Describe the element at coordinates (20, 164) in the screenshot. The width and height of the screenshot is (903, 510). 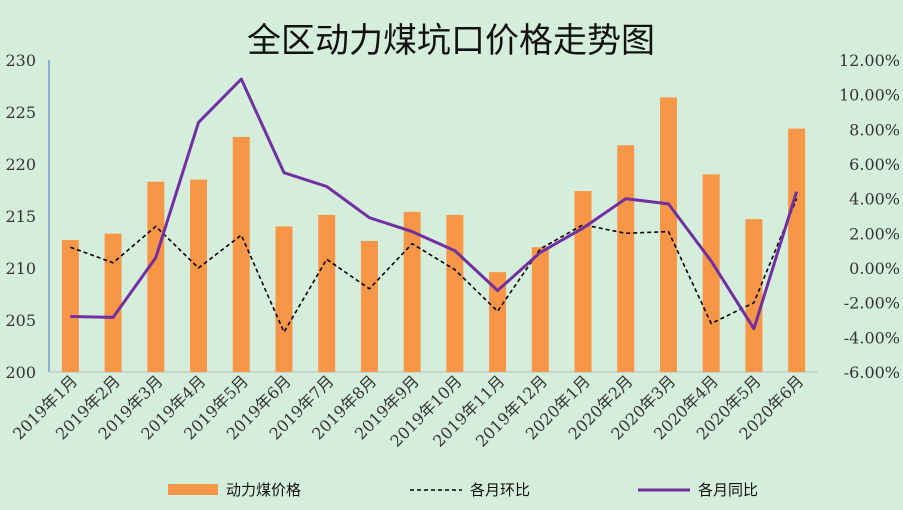
I see `left-tick-label: 220` at that location.